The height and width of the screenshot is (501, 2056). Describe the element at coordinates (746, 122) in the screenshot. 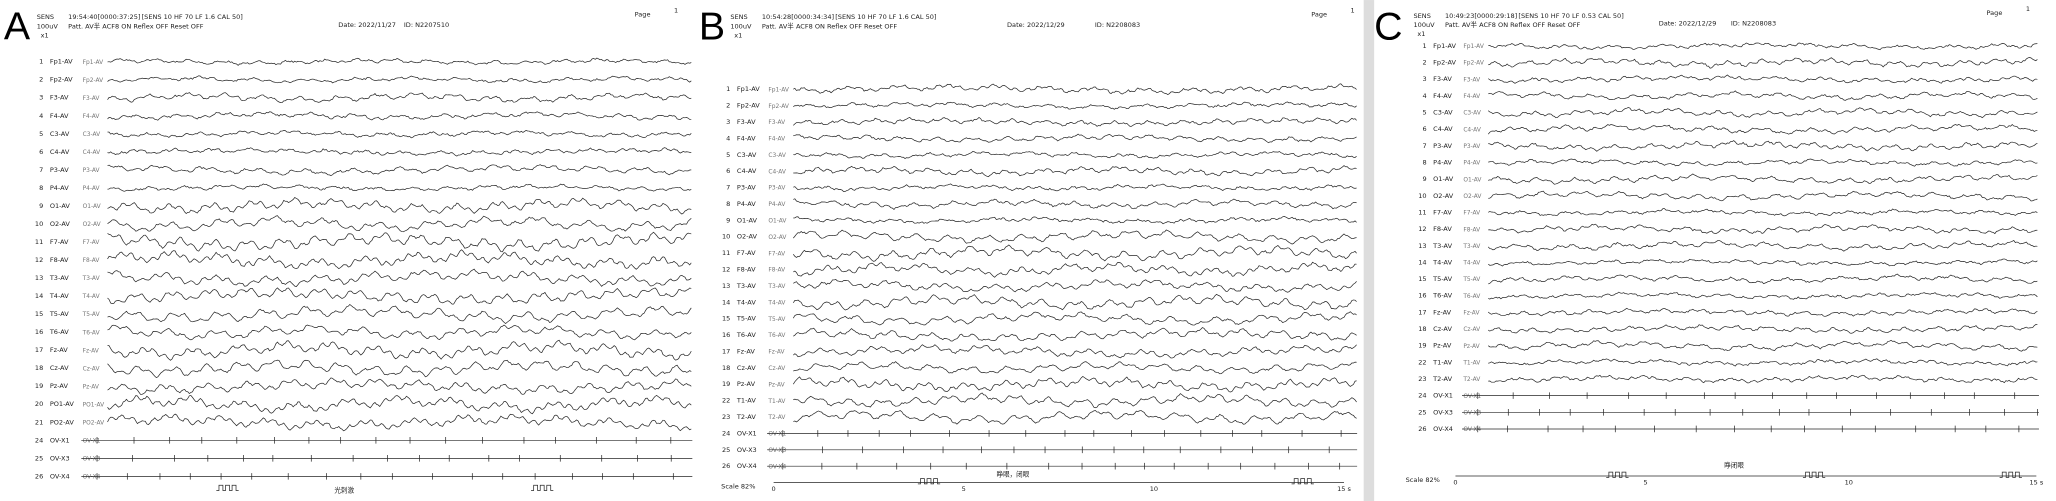

I see `channel-name: F3-AV` at that location.